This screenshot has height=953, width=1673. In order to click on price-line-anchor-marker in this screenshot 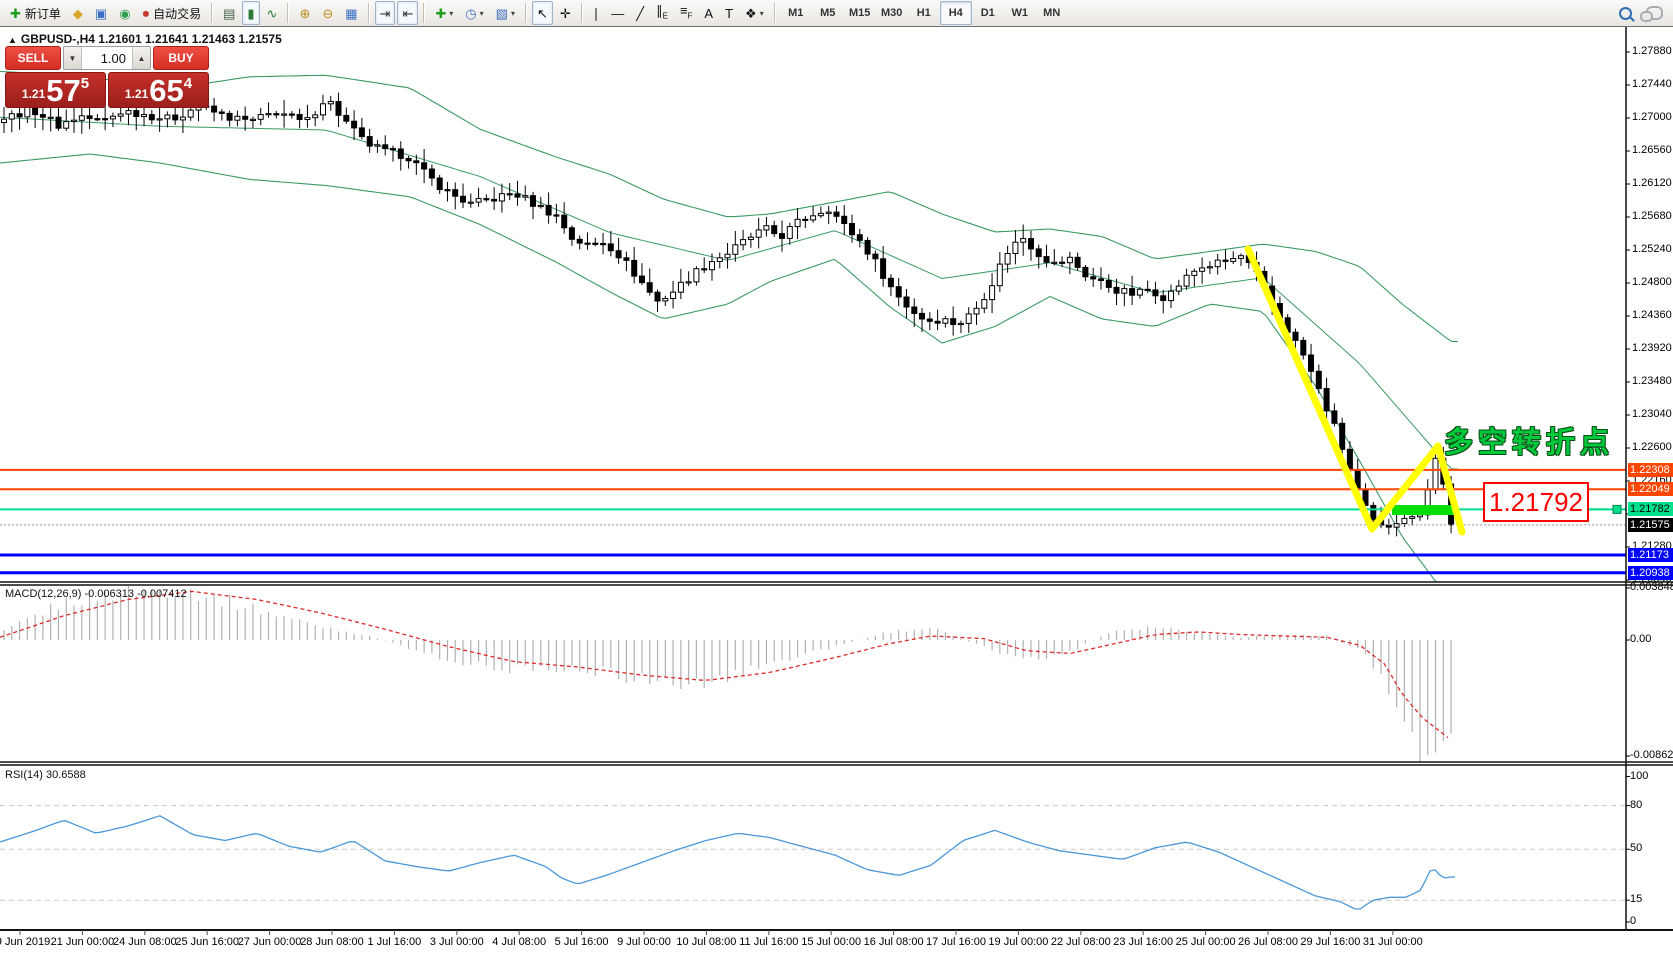, I will do `click(1617, 509)`.